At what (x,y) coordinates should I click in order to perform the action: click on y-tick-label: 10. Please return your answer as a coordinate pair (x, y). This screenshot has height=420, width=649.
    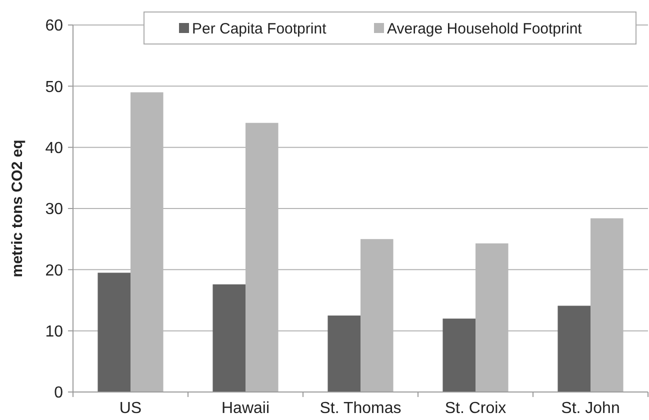
    Looking at the image, I should click on (54, 331).